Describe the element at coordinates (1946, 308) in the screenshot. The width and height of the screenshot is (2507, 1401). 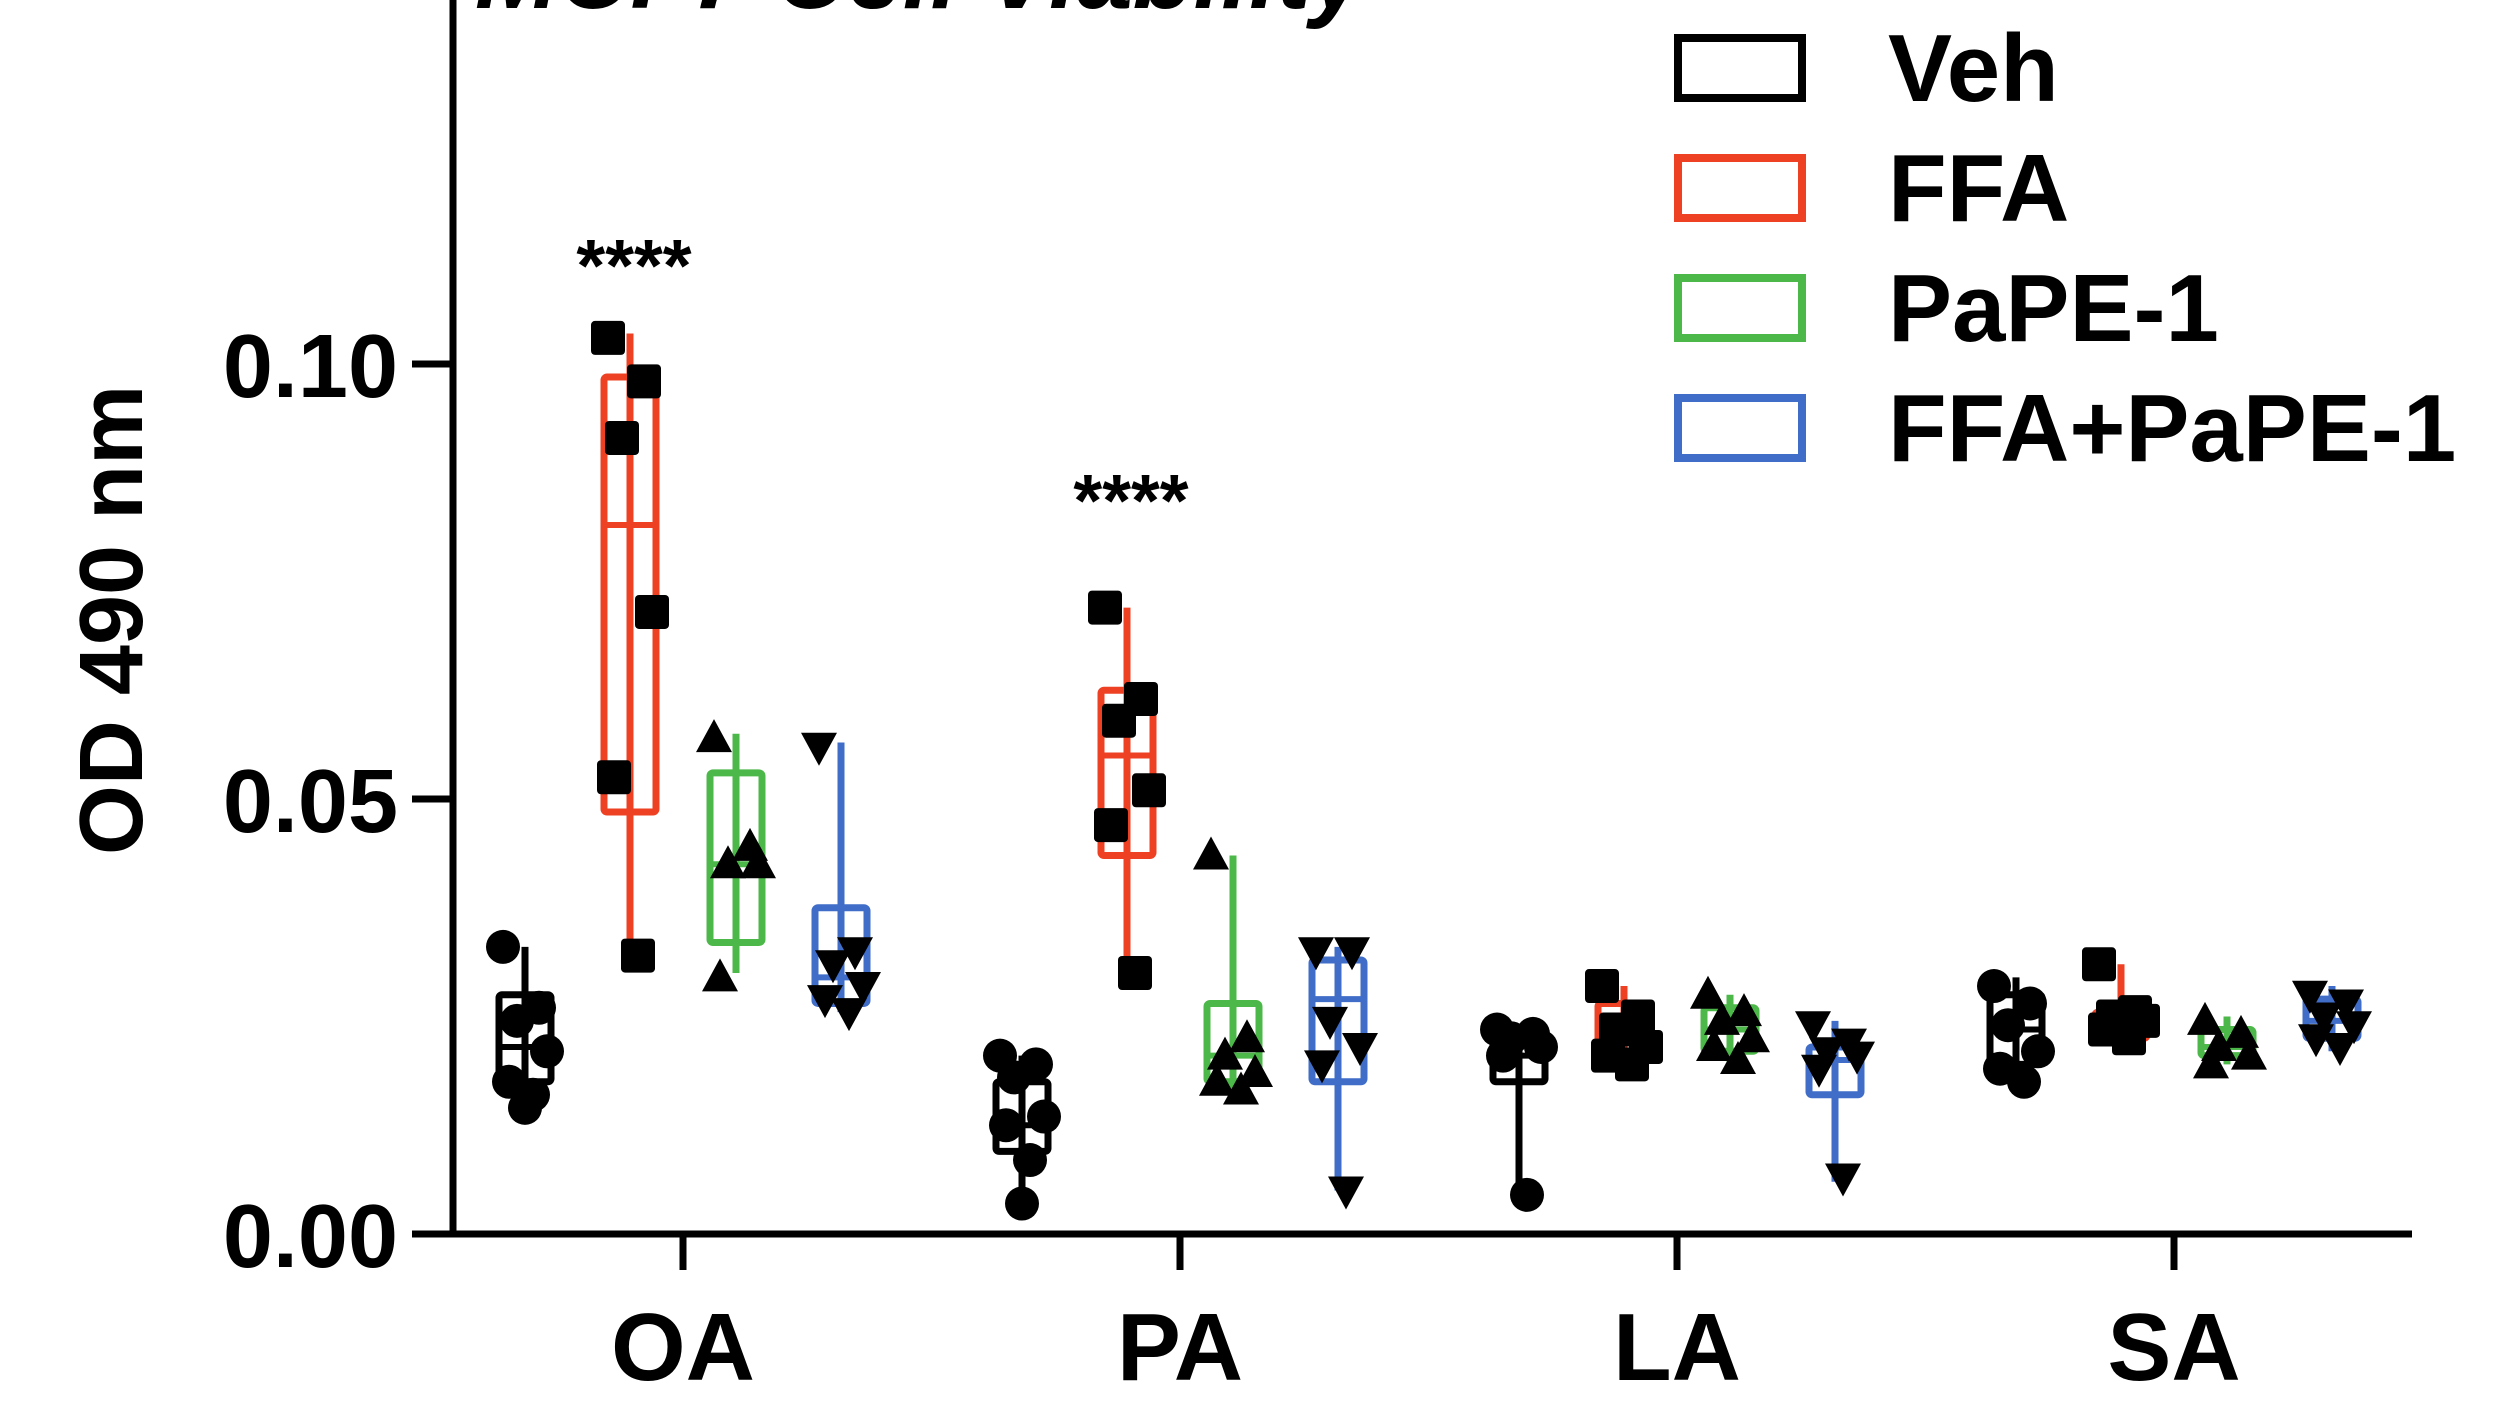
I see `legend-item-pape-1: PaPE-1` at that location.